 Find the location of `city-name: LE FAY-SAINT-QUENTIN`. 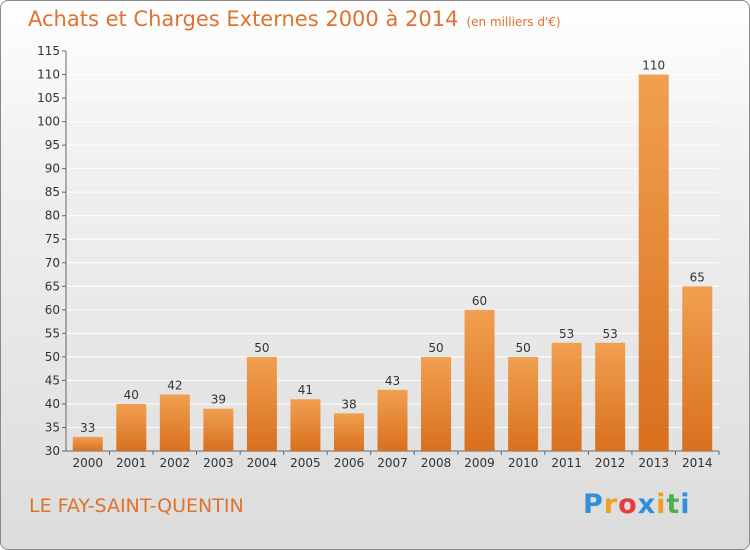

city-name: LE FAY-SAINT-QUENTIN is located at coordinates (136, 506).